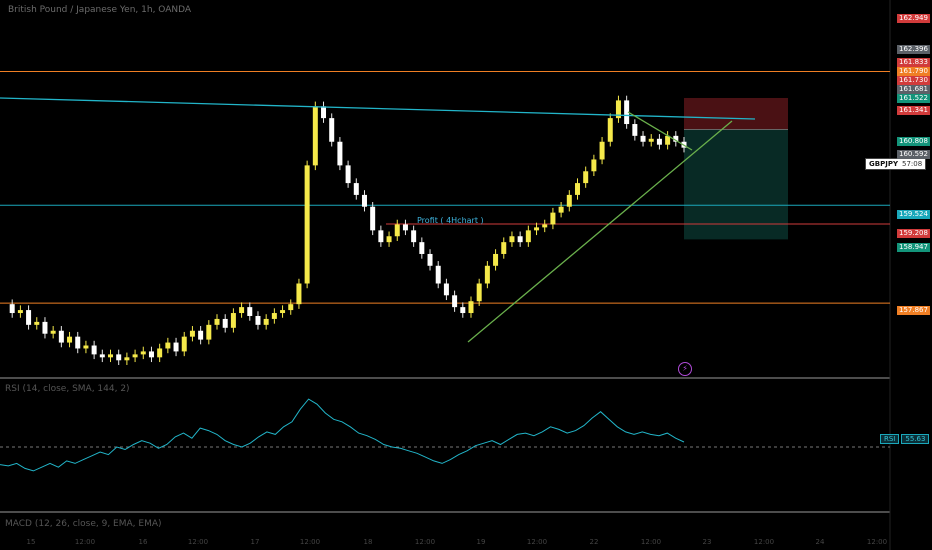  I want to click on price-tag: 161.522, so click(913, 98).